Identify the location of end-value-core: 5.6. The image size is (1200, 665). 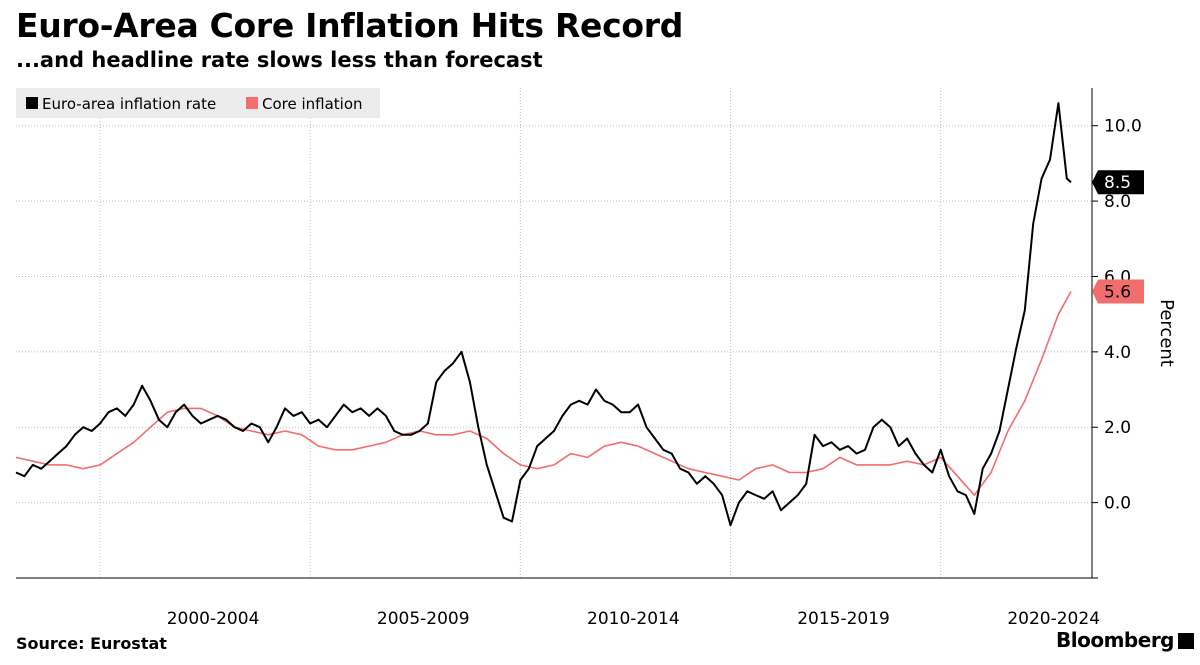
(1117, 293).